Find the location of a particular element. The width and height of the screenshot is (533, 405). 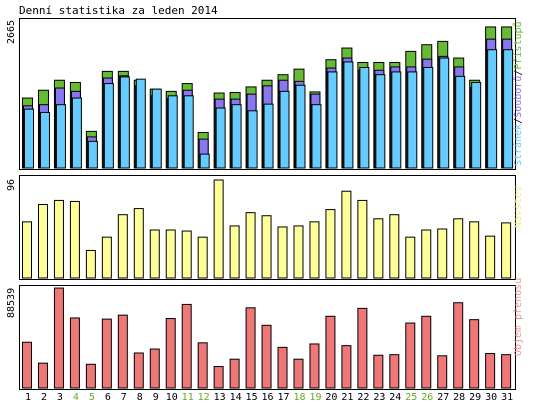

chart-title: Denní statistika za leden 2014 is located at coordinates (118, 10).